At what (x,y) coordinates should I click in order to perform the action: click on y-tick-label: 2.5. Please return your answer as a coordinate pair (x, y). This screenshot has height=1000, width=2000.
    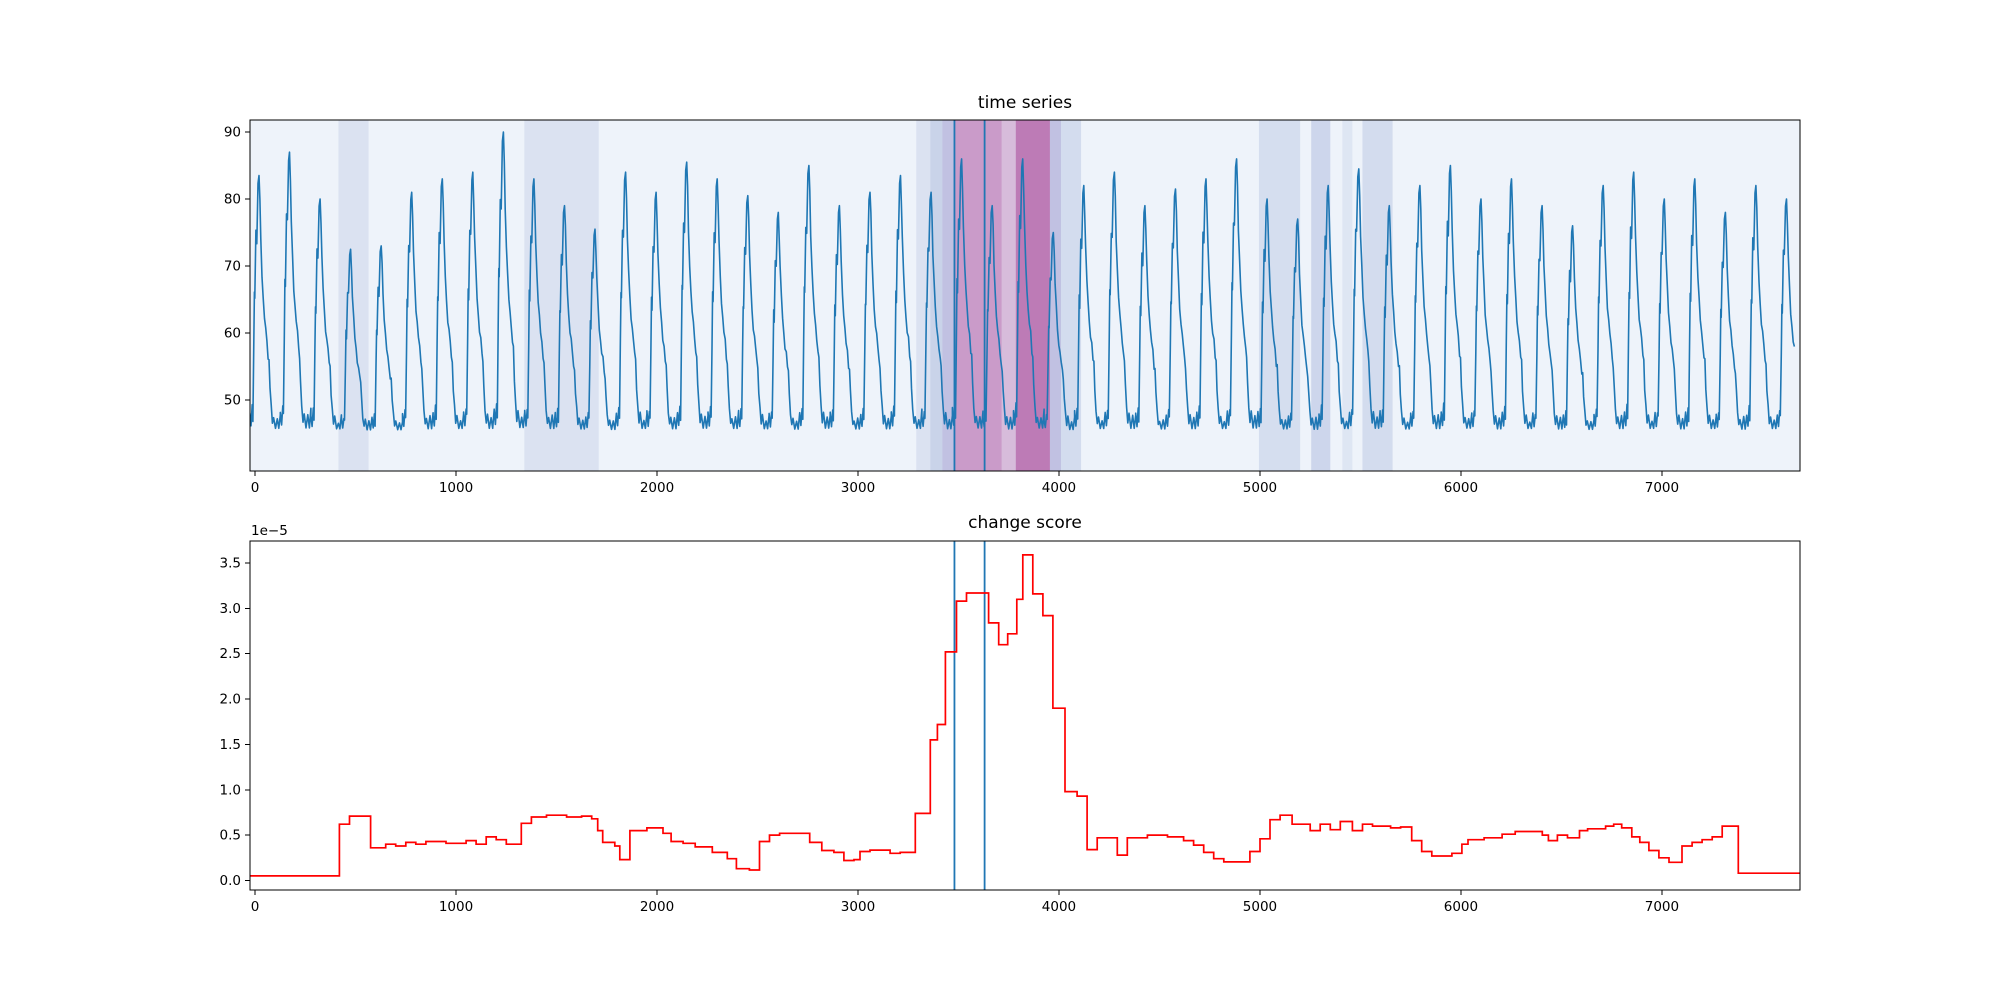
    Looking at the image, I should click on (230, 654).